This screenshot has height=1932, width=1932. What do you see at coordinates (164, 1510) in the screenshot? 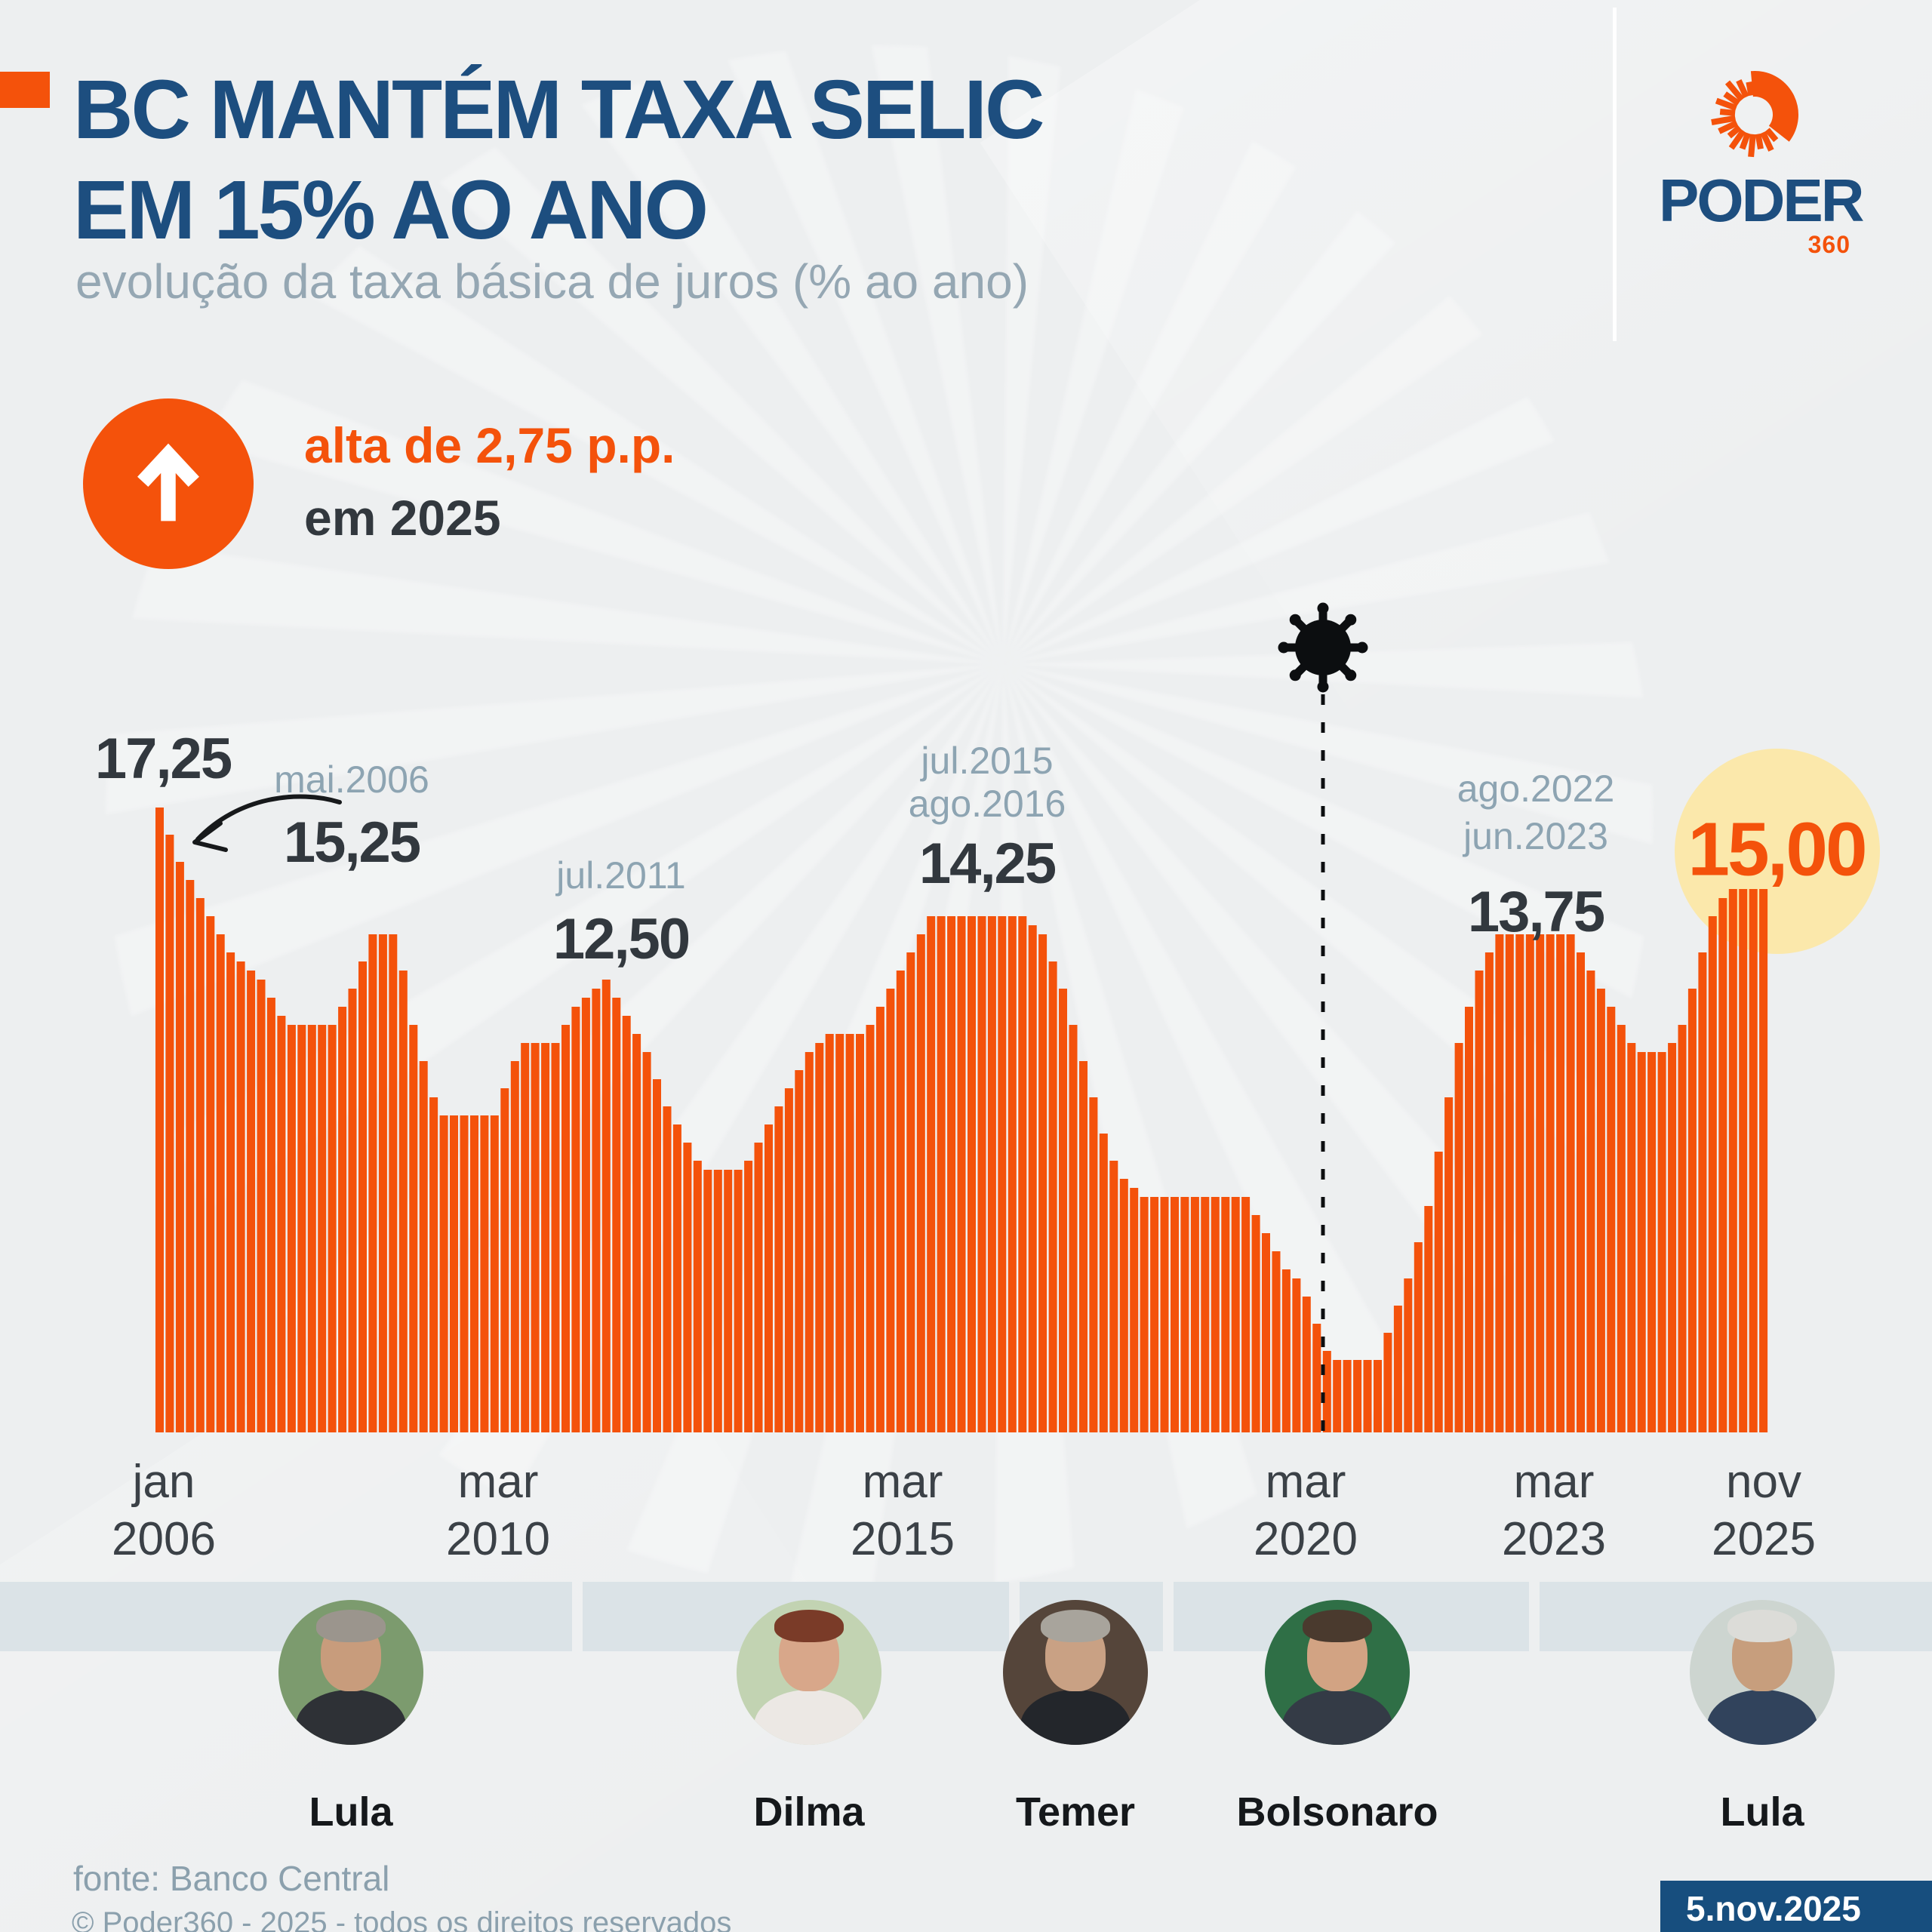
I see `x-axis-label: jan 2006` at bounding box center [164, 1510].